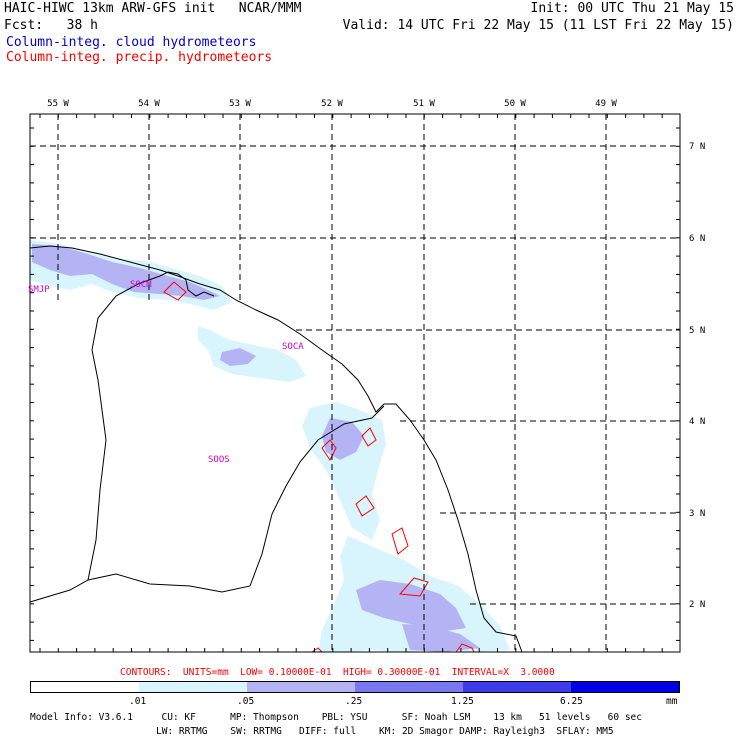  Describe the element at coordinates (632, 8) in the screenshot. I see `init-time: Init: 00 UTC Thu 21 May 15` at that location.